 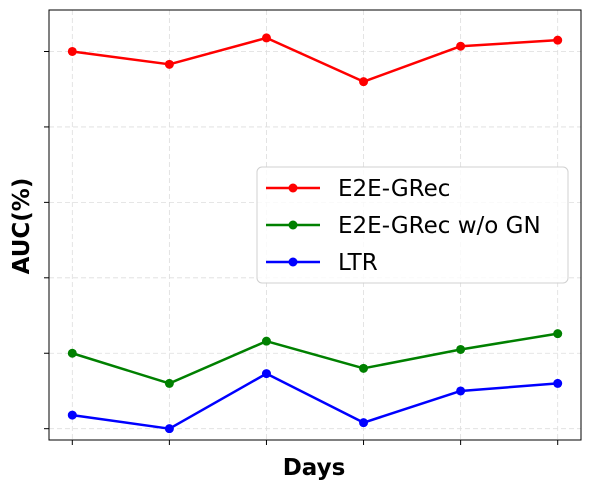 I want to click on legend-label-0: E2E-GRec, so click(x=394, y=189).